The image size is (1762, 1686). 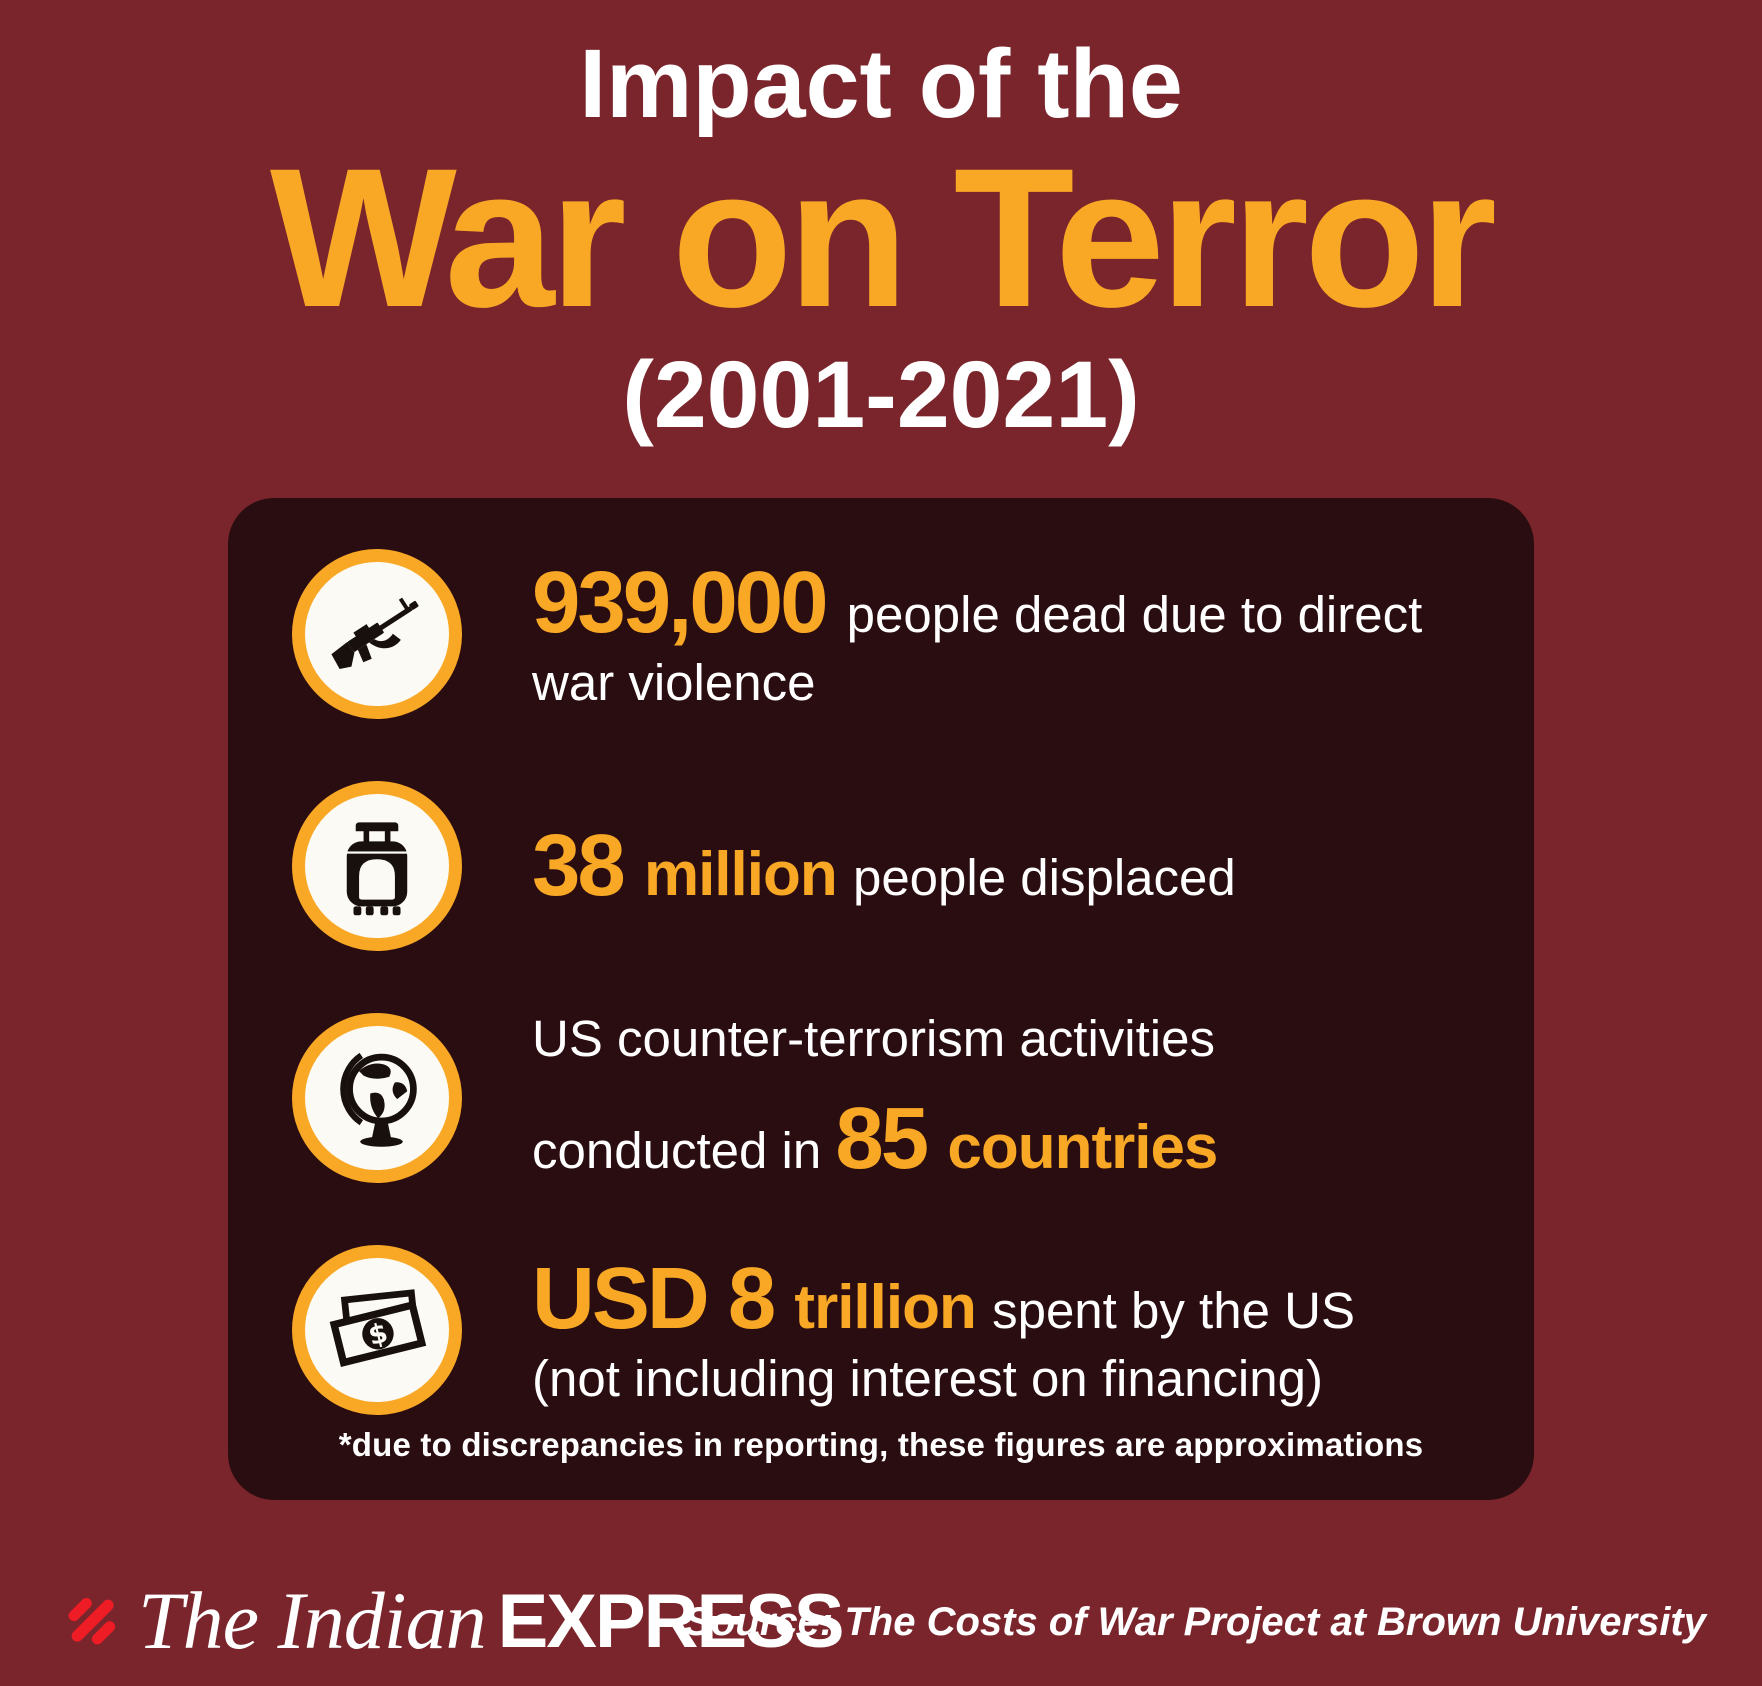 What do you see at coordinates (674, 683) in the screenshot?
I see `stat-segment: war violence` at bounding box center [674, 683].